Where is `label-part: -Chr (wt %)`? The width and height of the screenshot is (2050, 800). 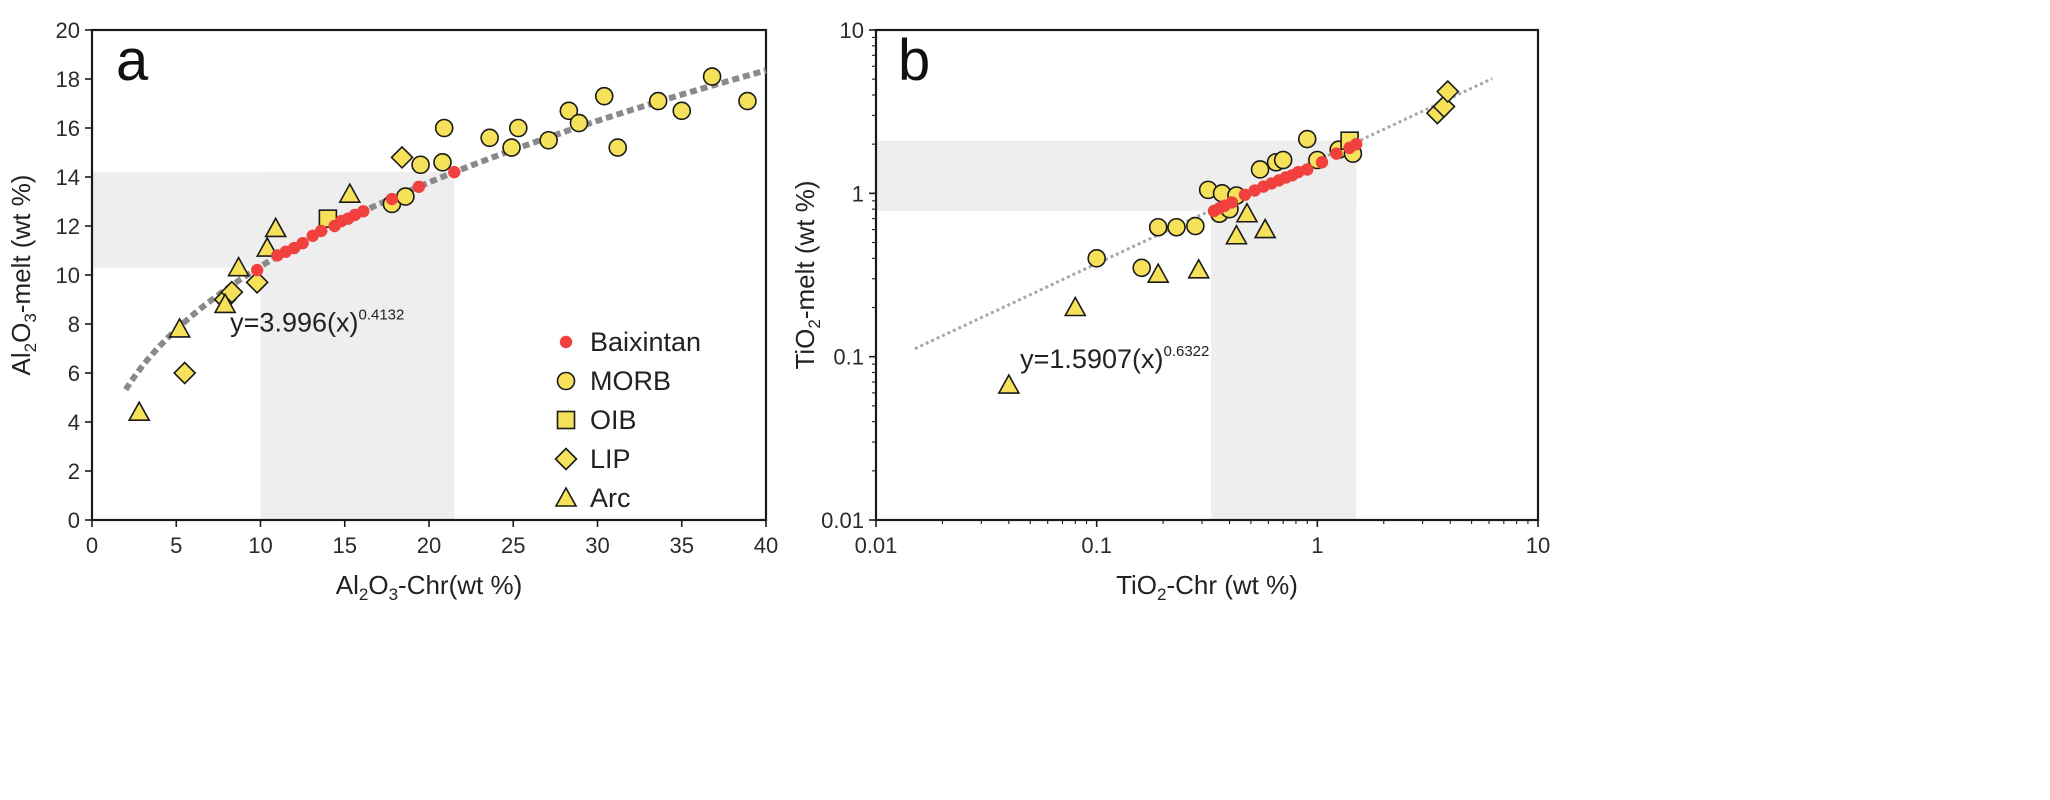
label-part: -Chr (wt %) is located at coordinates (1231, 585).